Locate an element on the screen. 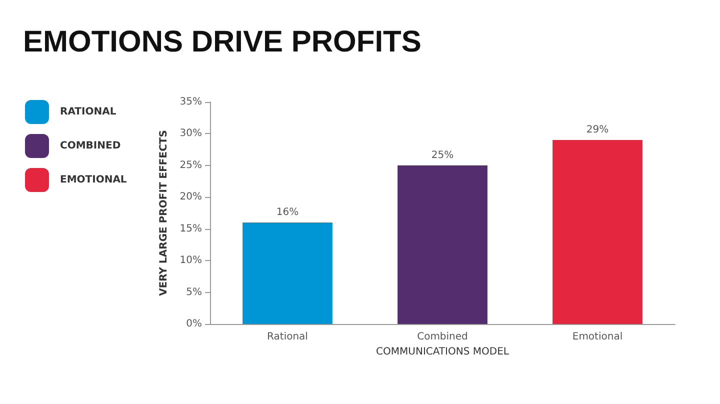 Image resolution: width=720 pixels, height=404 pixels. y-axis-title: VERY LARGE PROFIT EFFECTS is located at coordinates (164, 213).